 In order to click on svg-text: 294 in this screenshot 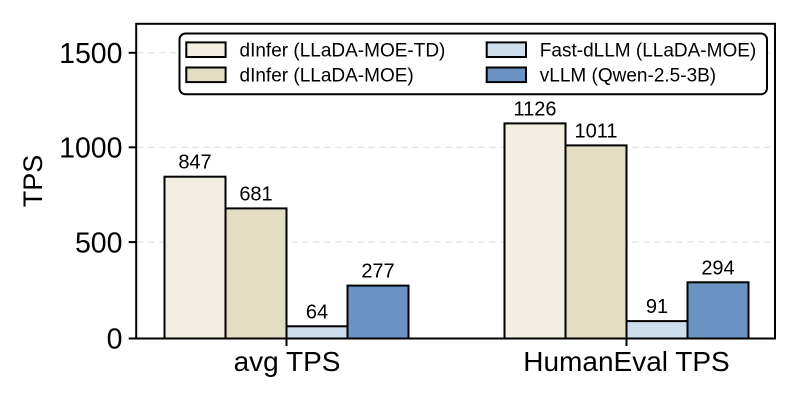, I will do `click(717, 268)`.